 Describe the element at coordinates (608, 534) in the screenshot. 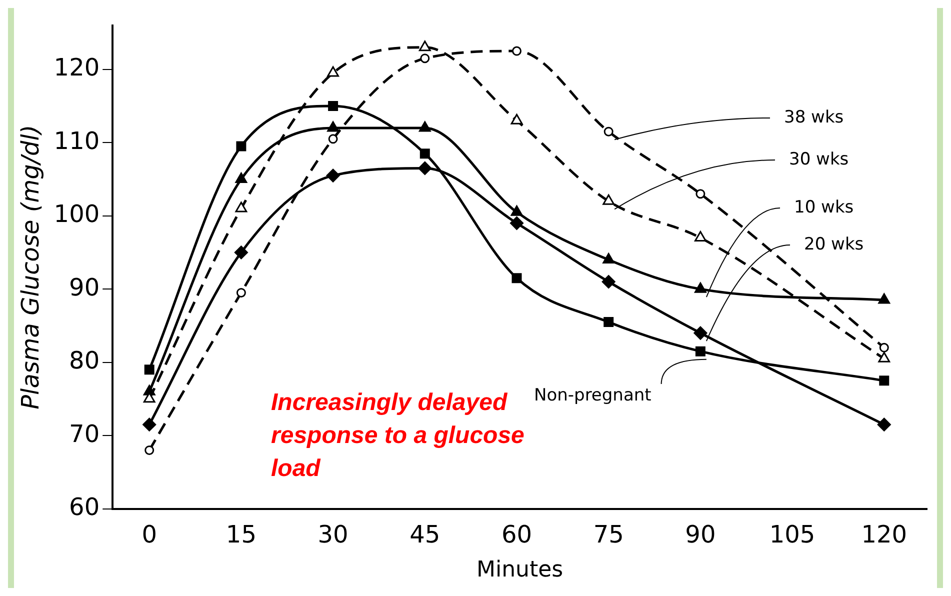

I see `x-tick-label: 75` at that location.